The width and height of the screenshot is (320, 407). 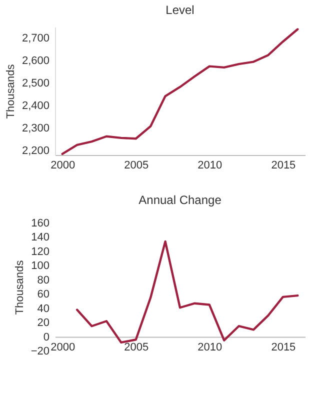 What do you see at coordinates (43, 323) in the screenshot?
I see `y-tick-label: 20` at bounding box center [43, 323].